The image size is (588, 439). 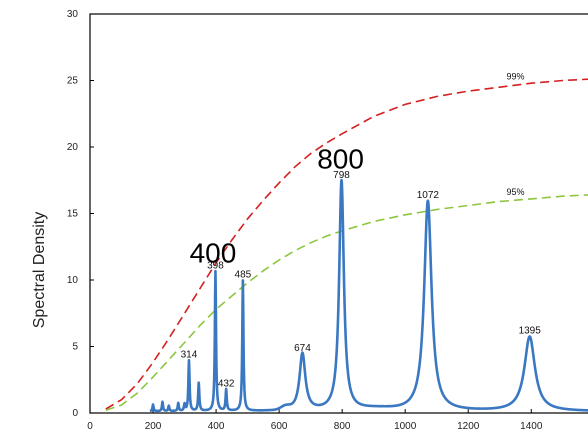 What do you see at coordinates (213, 253) in the screenshot?
I see `annotation-label: 400` at bounding box center [213, 253].